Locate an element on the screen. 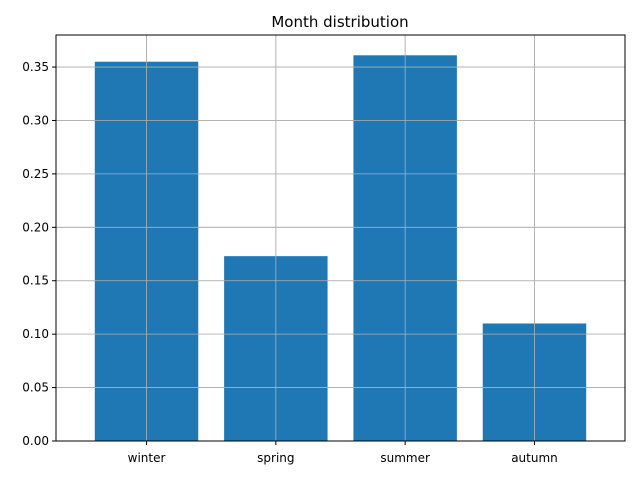 This screenshot has width=640, height=480. x-tick-label: winter is located at coordinates (147, 458).